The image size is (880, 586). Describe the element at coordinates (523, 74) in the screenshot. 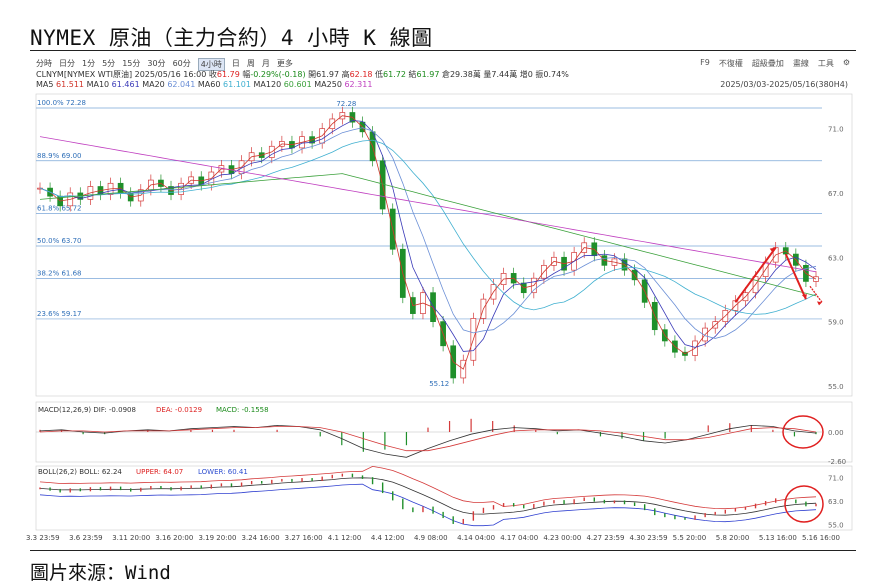

I see `inc-key: 增` at that location.